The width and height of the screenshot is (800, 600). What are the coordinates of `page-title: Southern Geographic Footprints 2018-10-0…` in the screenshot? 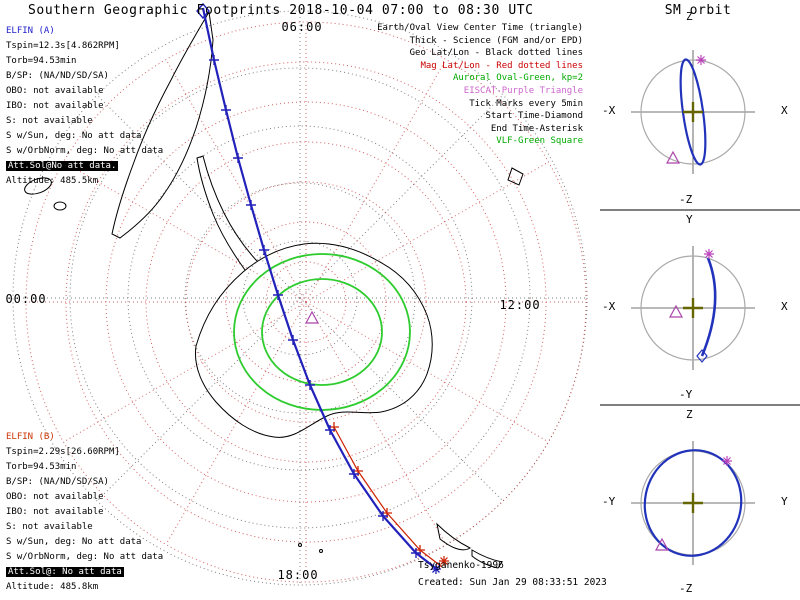 It's located at (281, 10).